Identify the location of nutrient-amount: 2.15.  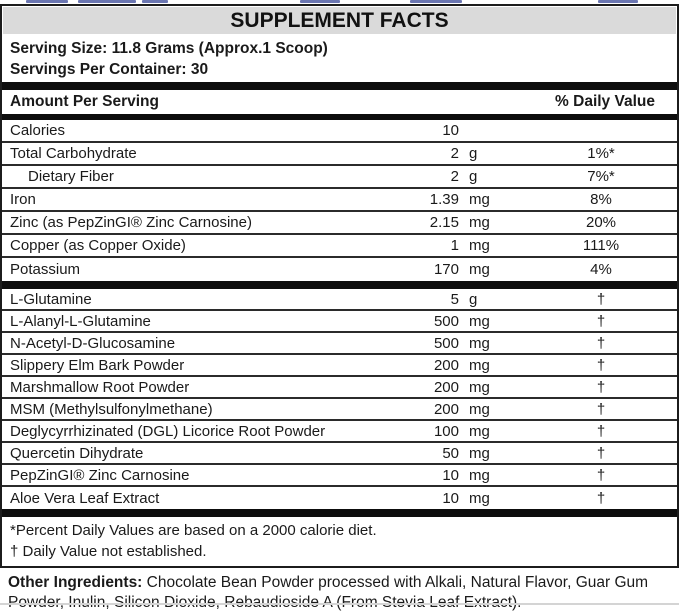
(444, 222).